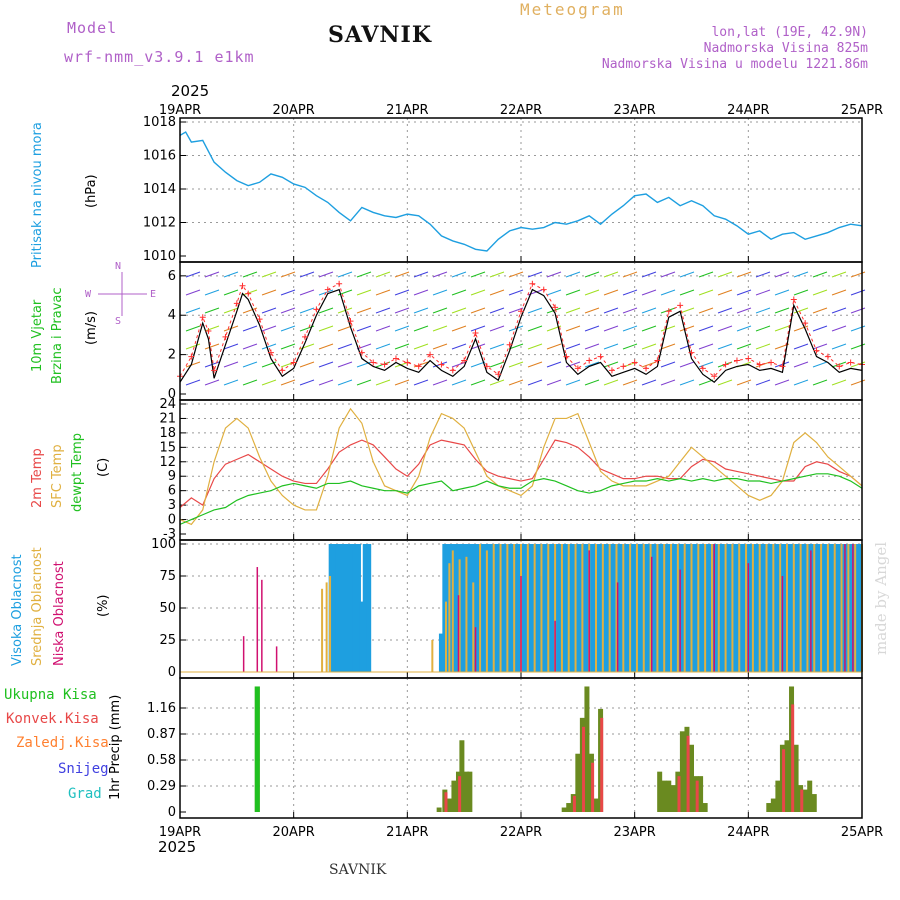 This screenshot has height=900, width=900. I want to click on compass-w: W, so click(88, 294).